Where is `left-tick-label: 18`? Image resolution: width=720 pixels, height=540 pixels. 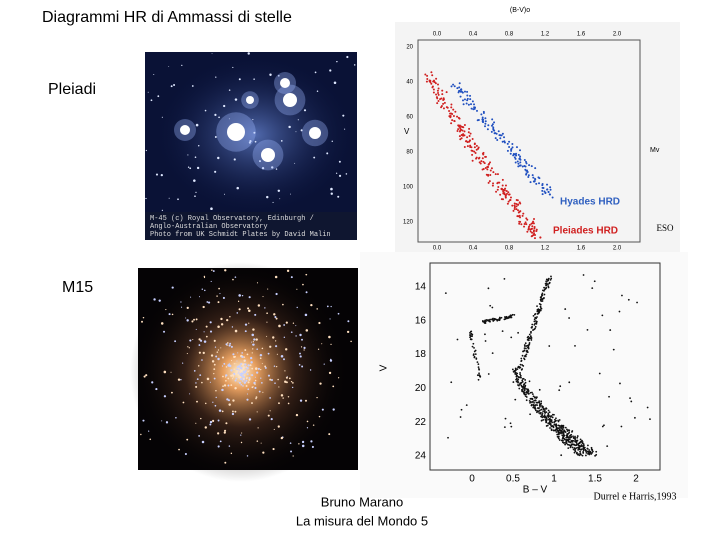 left-tick-label: 18 is located at coordinates (421, 354).